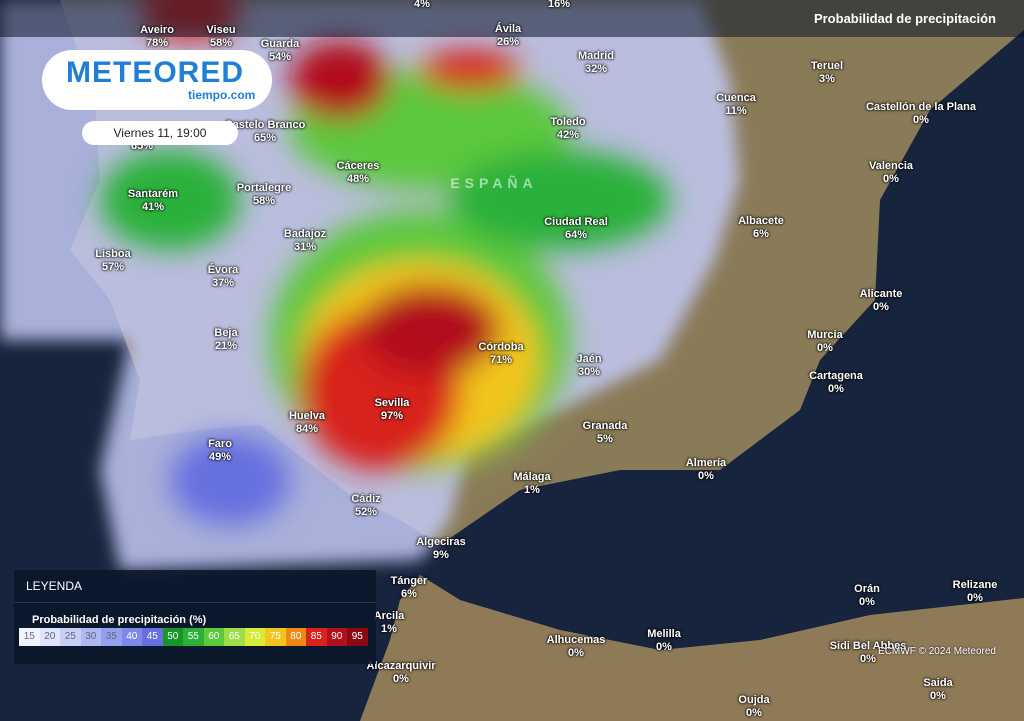 The width and height of the screenshot is (1024, 721). I want to click on city-label: Sevilla 97%, so click(392, 410).